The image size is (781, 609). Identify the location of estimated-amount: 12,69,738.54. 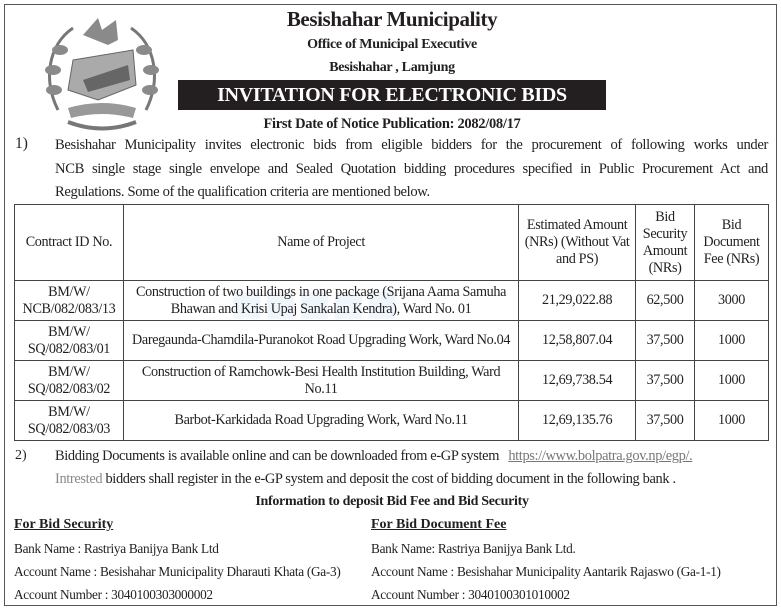
(577, 380).